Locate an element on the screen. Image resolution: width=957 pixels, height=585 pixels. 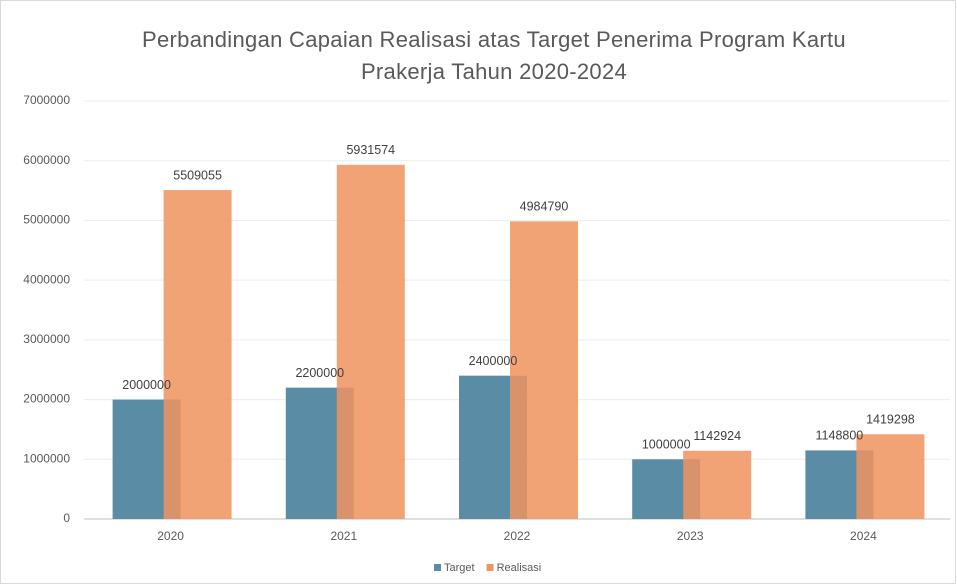
y-tick-label: 0 is located at coordinates (66, 518).